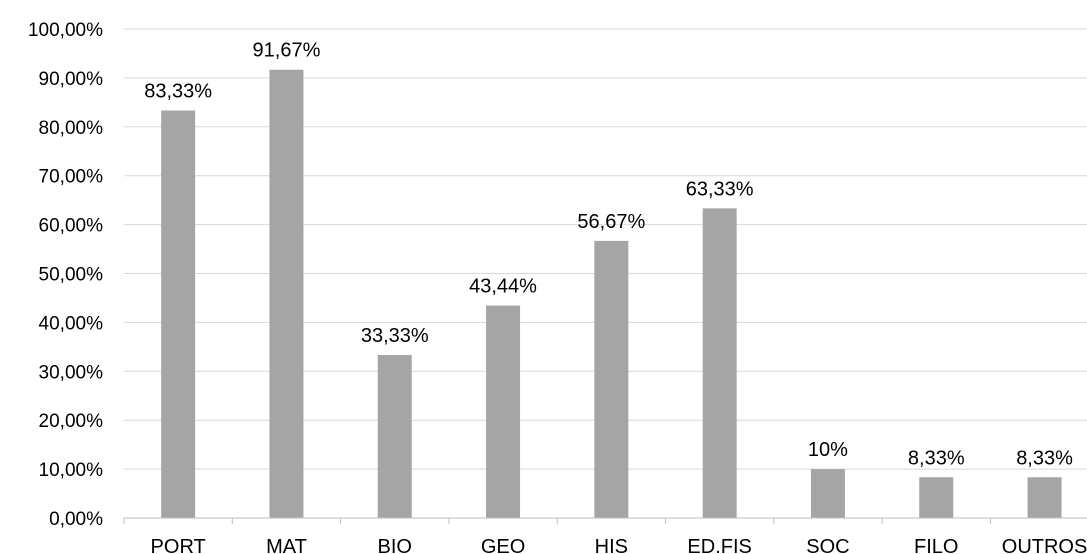 Image resolution: width=1087 pixels, height=554 pixels. Describe the element at coordinates (65, 30) in the screenshot. I see `y-tick-label: 100,00%` at that location.